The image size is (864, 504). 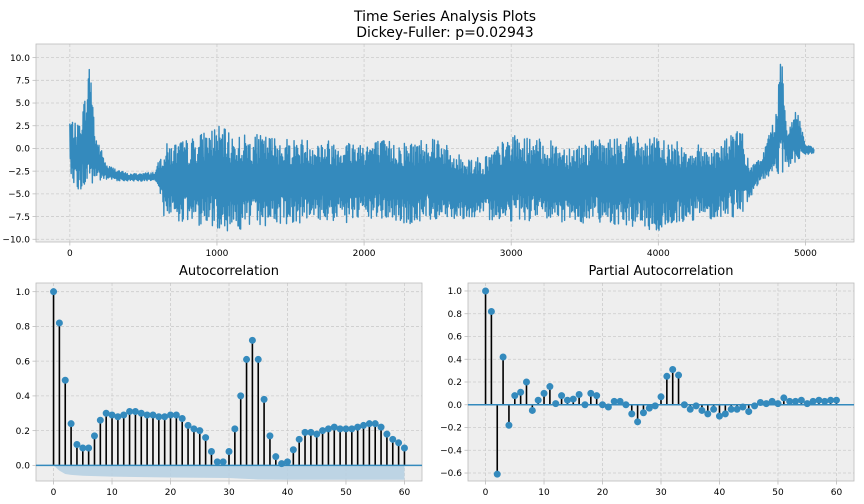 I want to click on pacf-xtick-label: 50, so click(x=778, y=493).